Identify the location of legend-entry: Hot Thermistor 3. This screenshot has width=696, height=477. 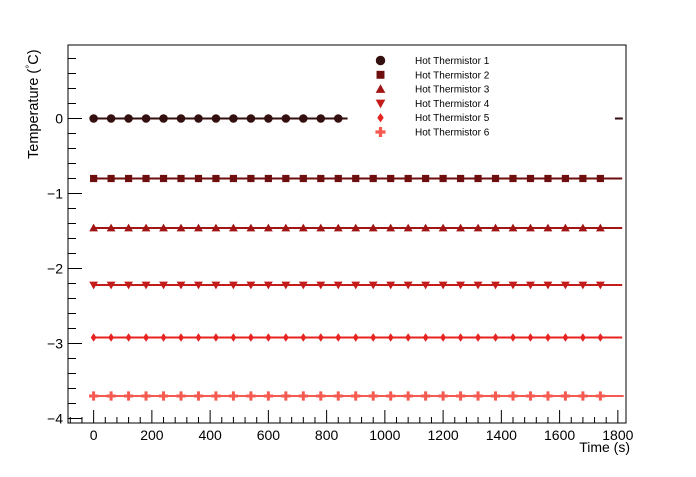
(432, 90).